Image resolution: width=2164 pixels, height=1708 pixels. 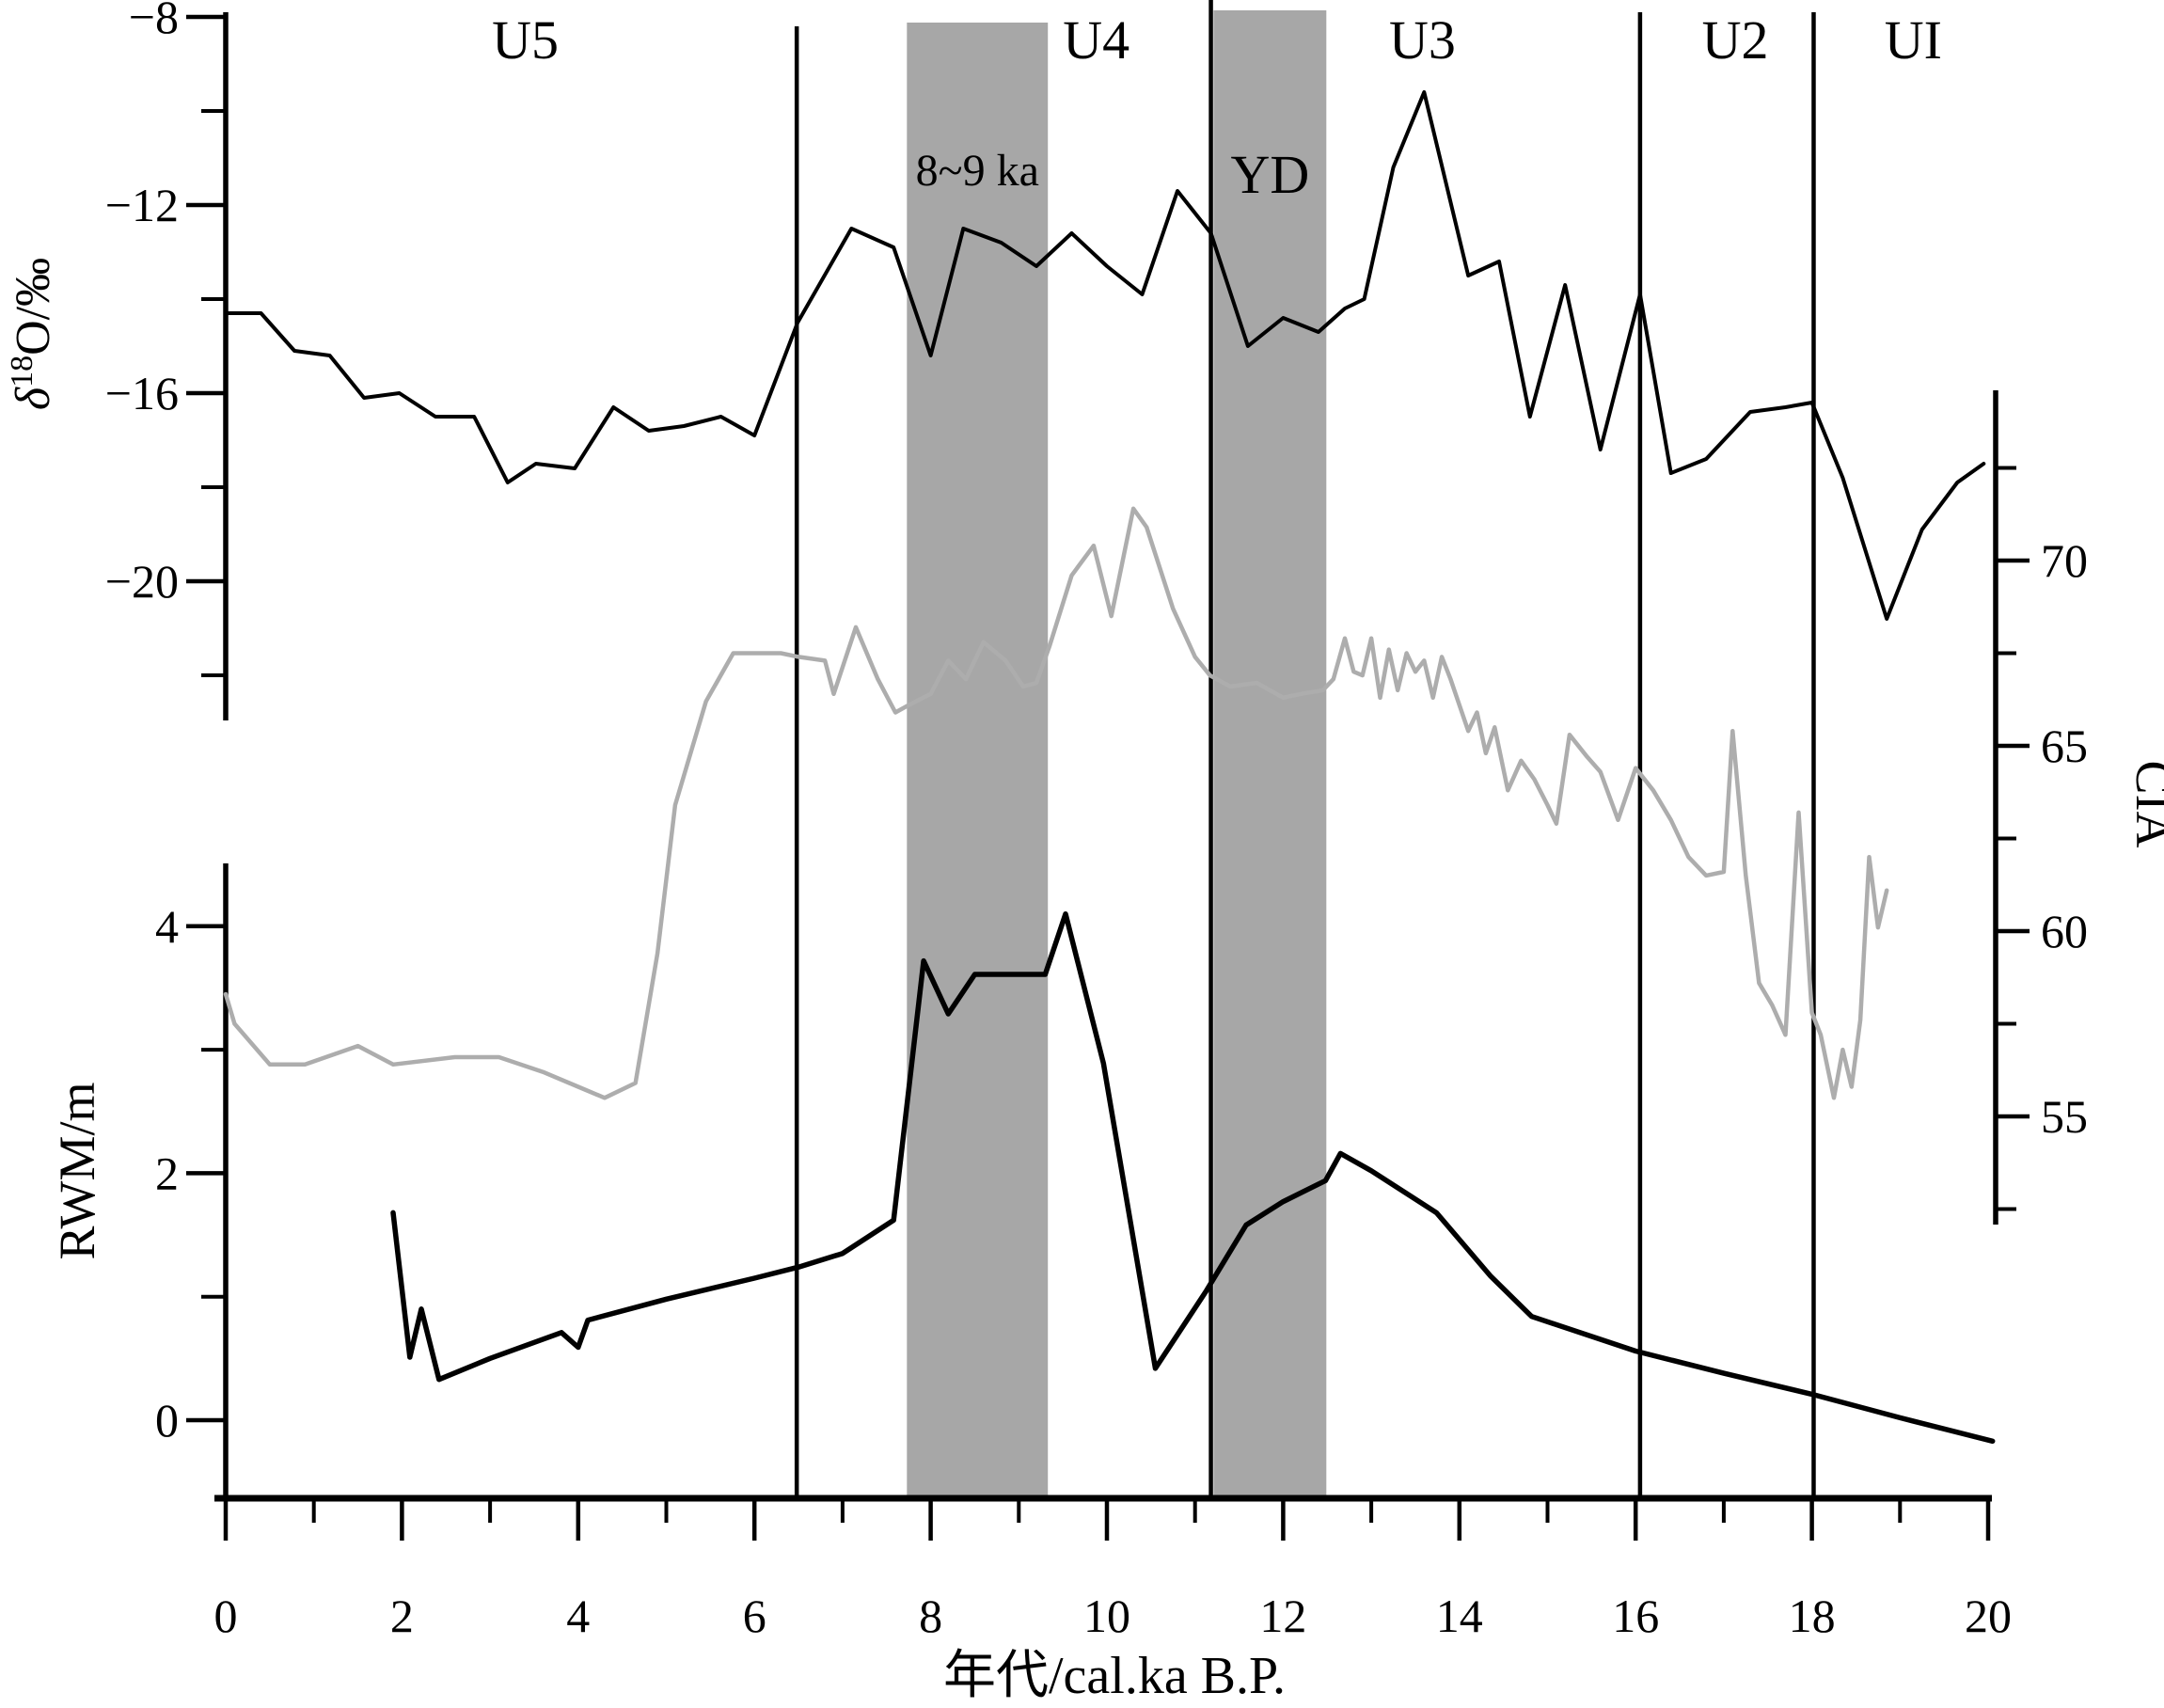 What do you see at coordinates (167, 927) in the screenshot?
I see `rwm-tick-label: 4` at bounding box center [167, 927].